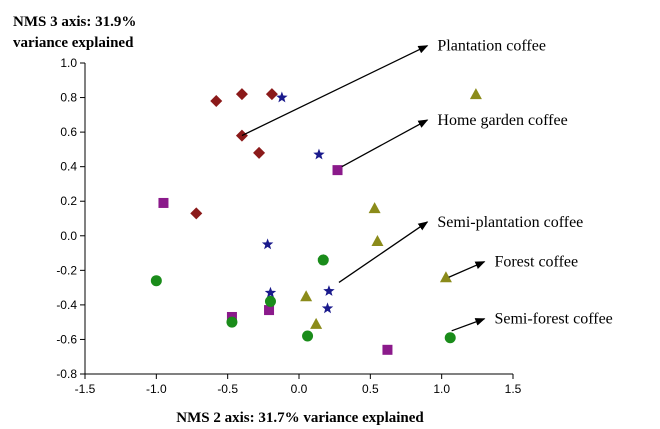 The width and height of the screenshot is (660, 429). What do you see at coordinates (68, 63) in the screenshot?
I see `y-tick-label: 1.0` at bounding box center [68, 63].